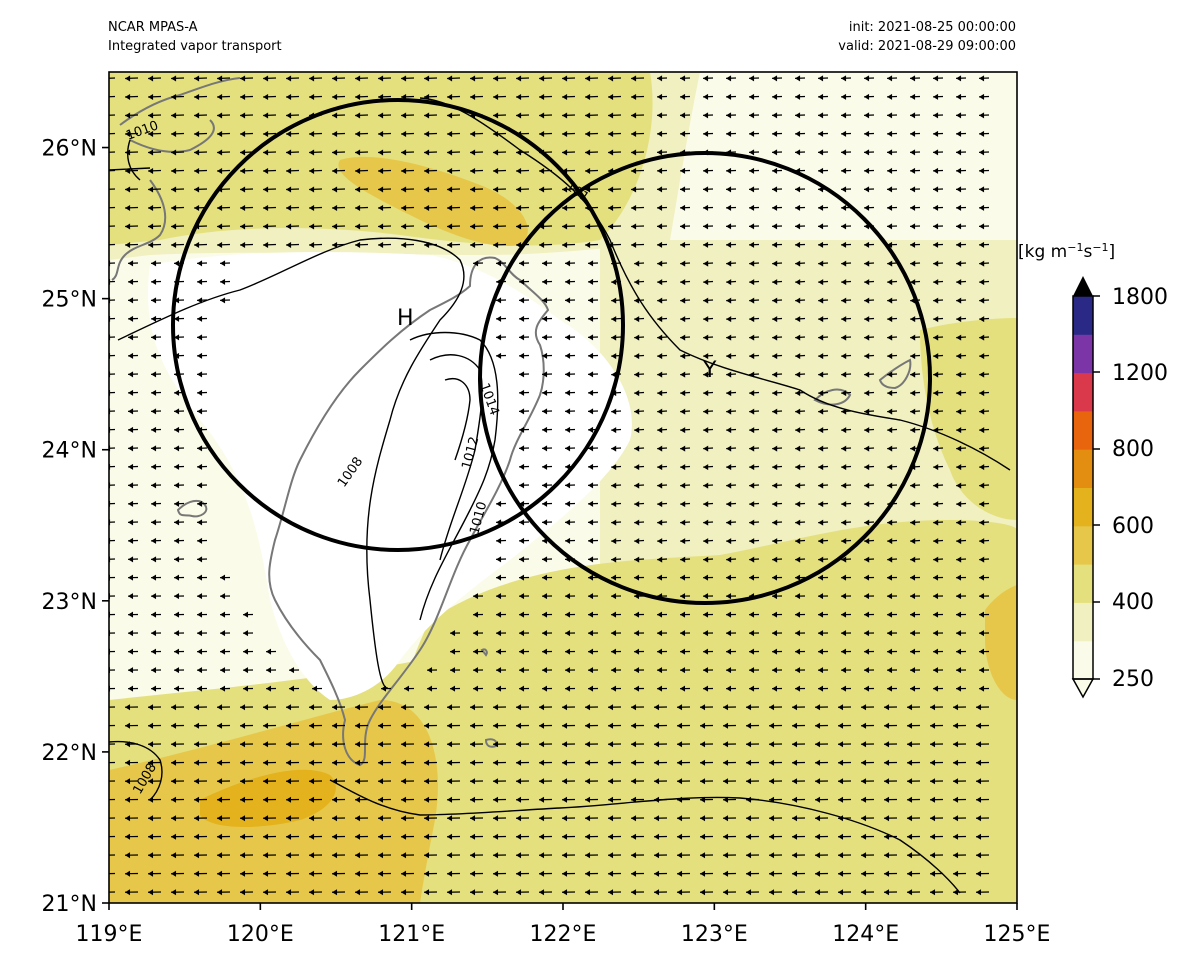  What do you see at coordinates (457, 419) in the screenshot?
I see `contour-1014-inner` at bounding box center [457, 419].